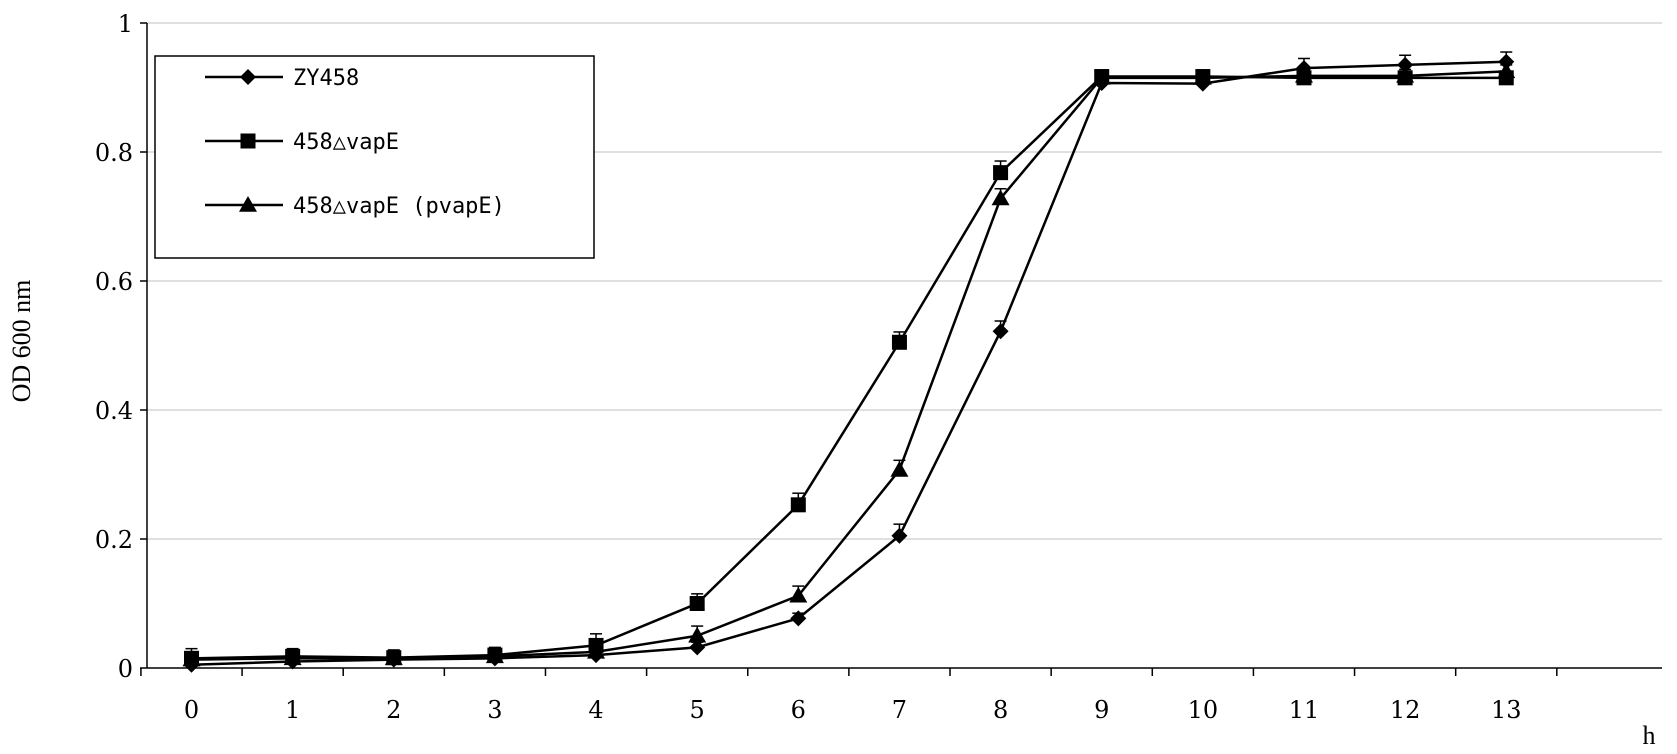 Image resolution: width=1677 pixels, height=754 pixels. I want to click on x-tick-label: 3, so click(494, 710).